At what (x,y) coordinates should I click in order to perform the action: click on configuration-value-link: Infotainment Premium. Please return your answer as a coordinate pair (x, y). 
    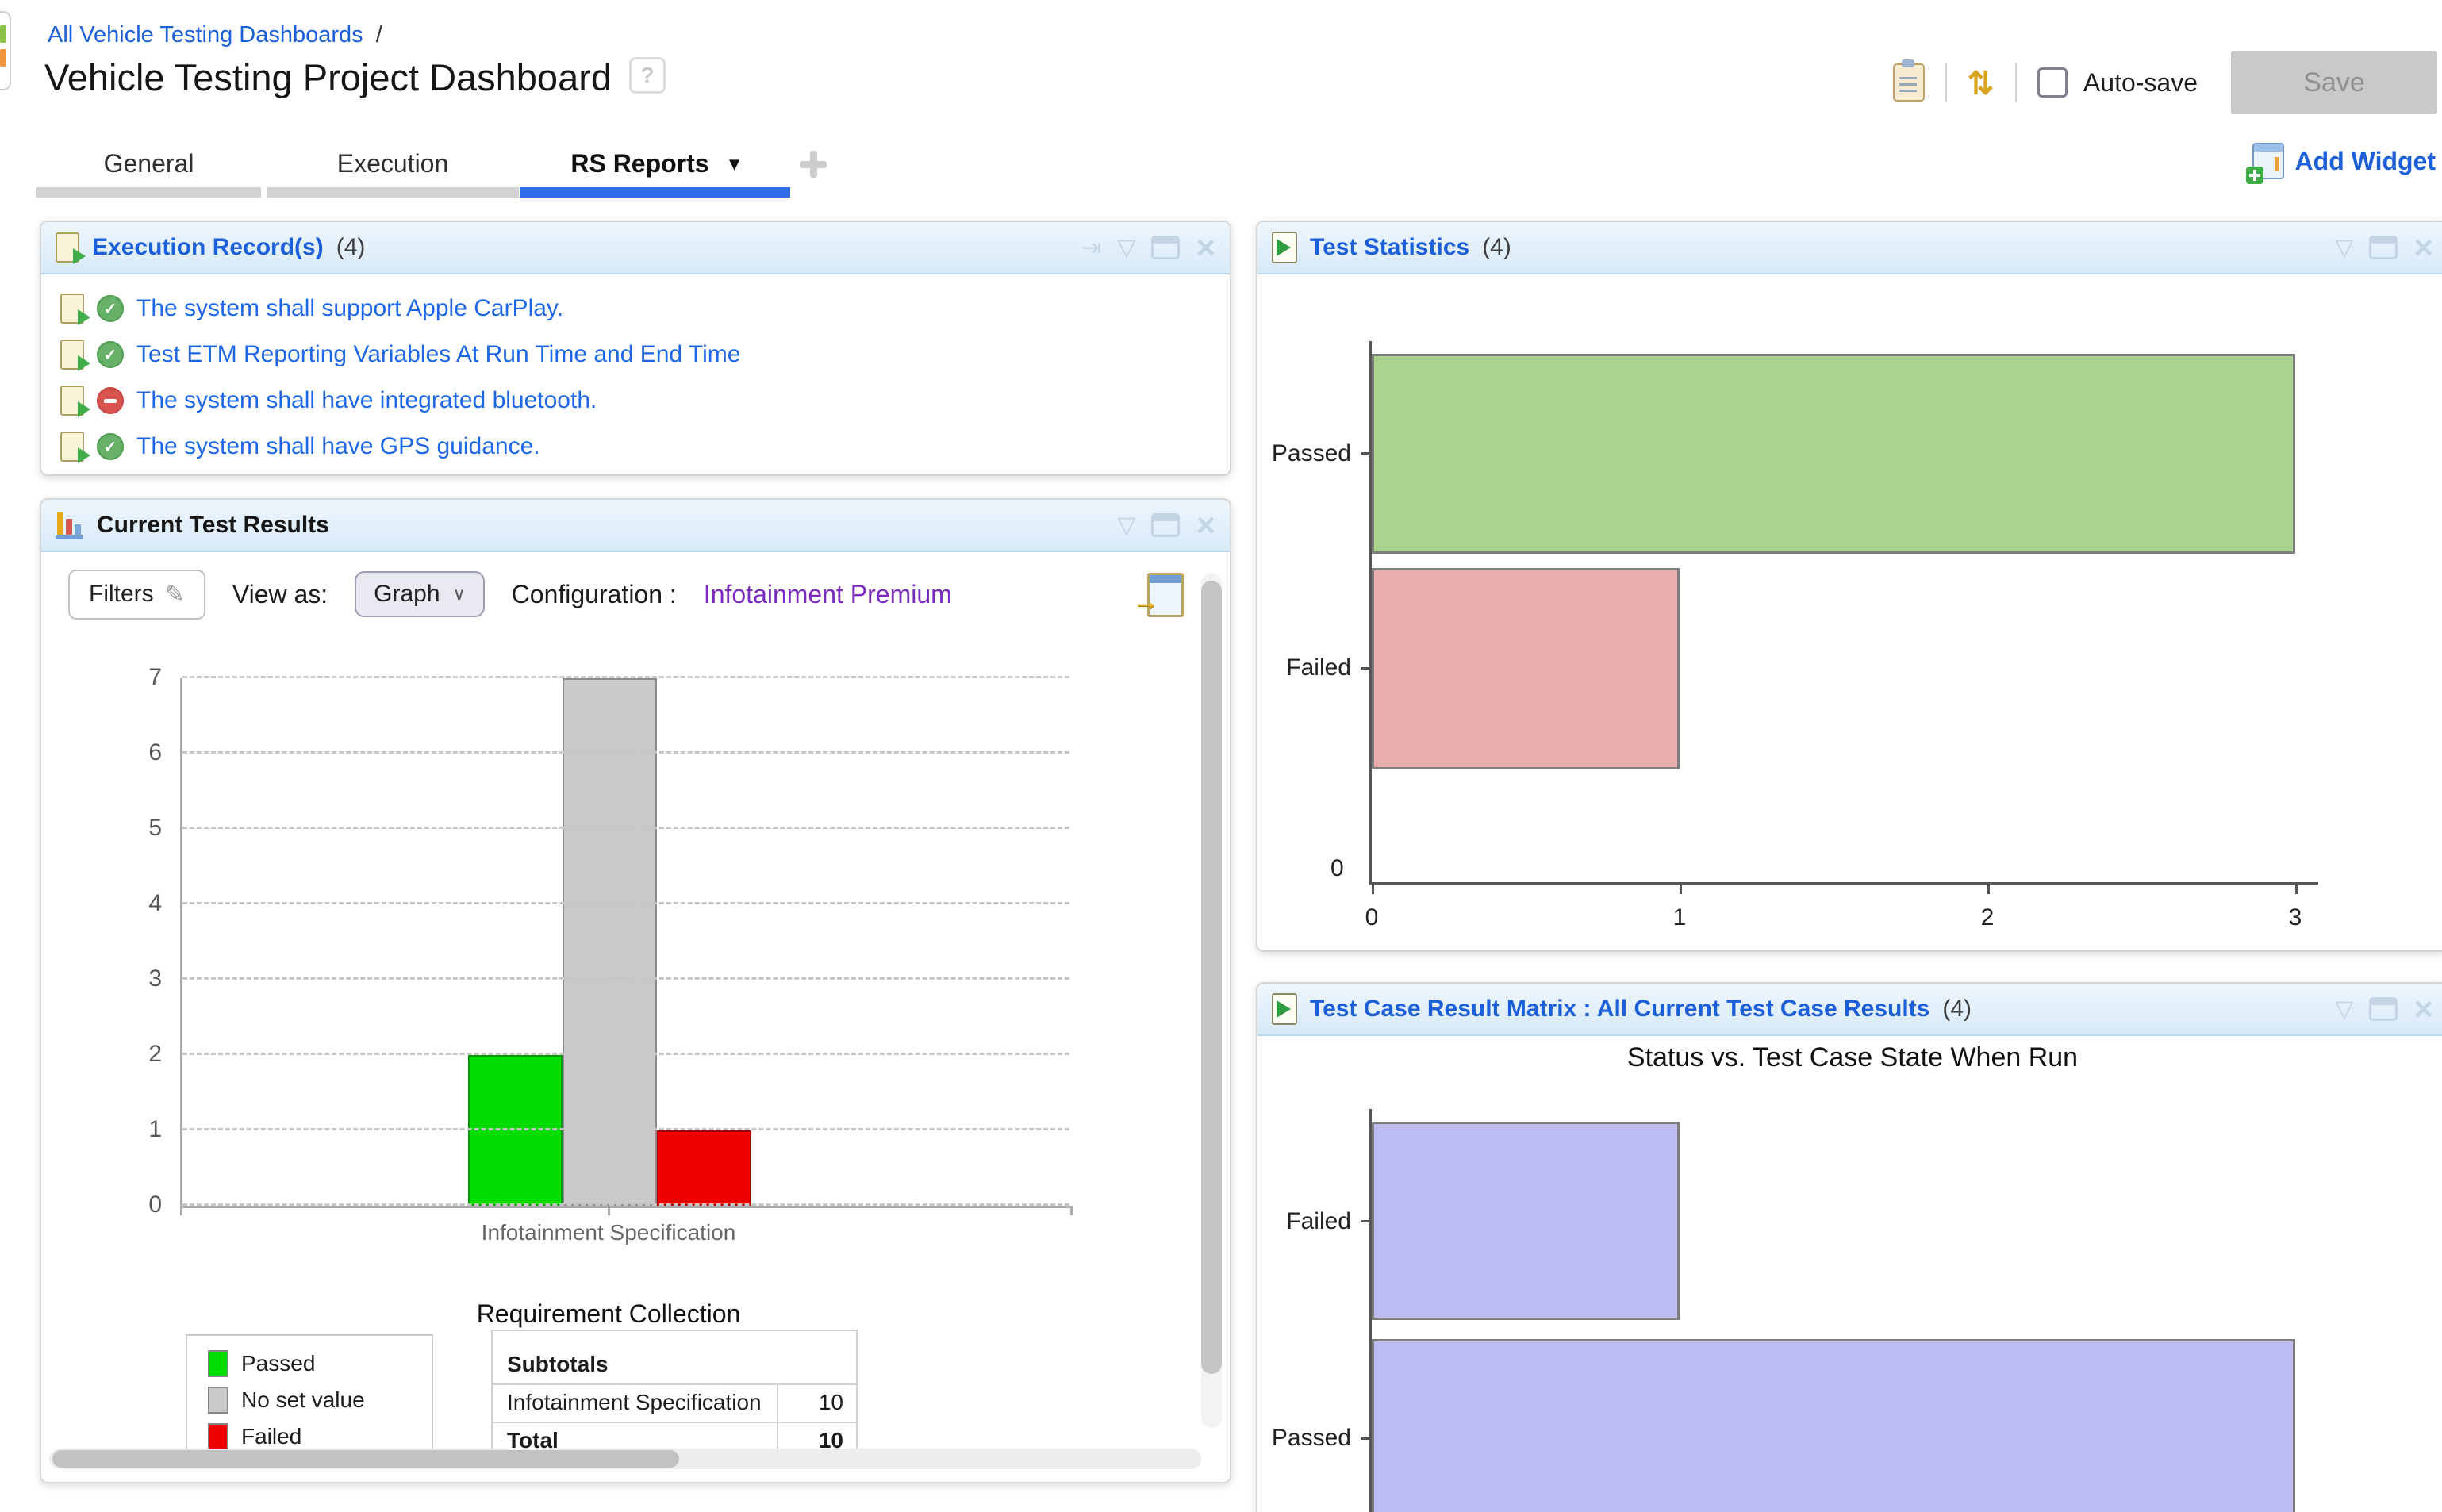
    Looking at the image, I should click on (828, 593).